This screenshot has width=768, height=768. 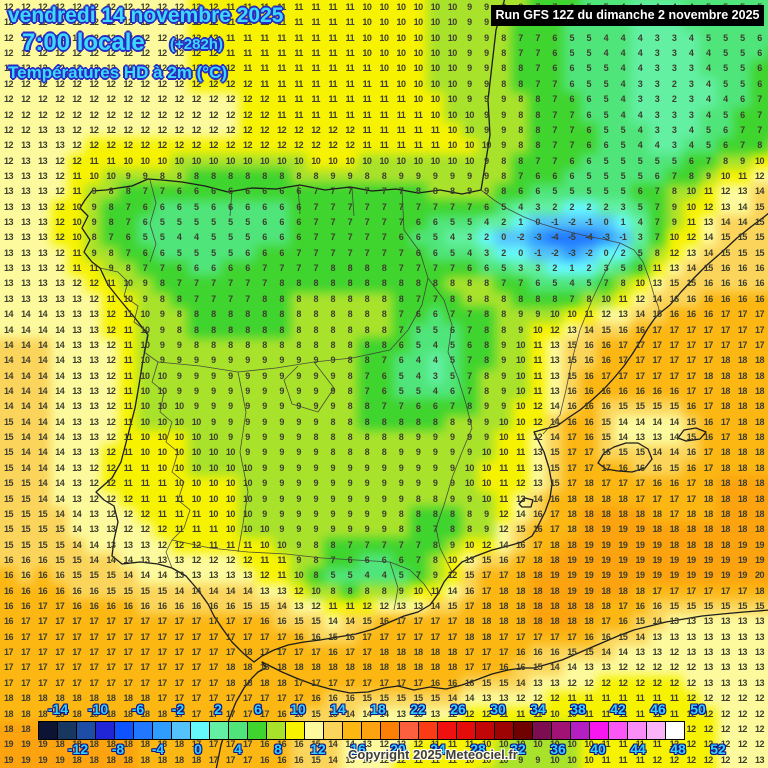 What do you see at coordinates (708, 560) in the screenshot?
I see `temp-value: 19` at bounding box center [708, 560].